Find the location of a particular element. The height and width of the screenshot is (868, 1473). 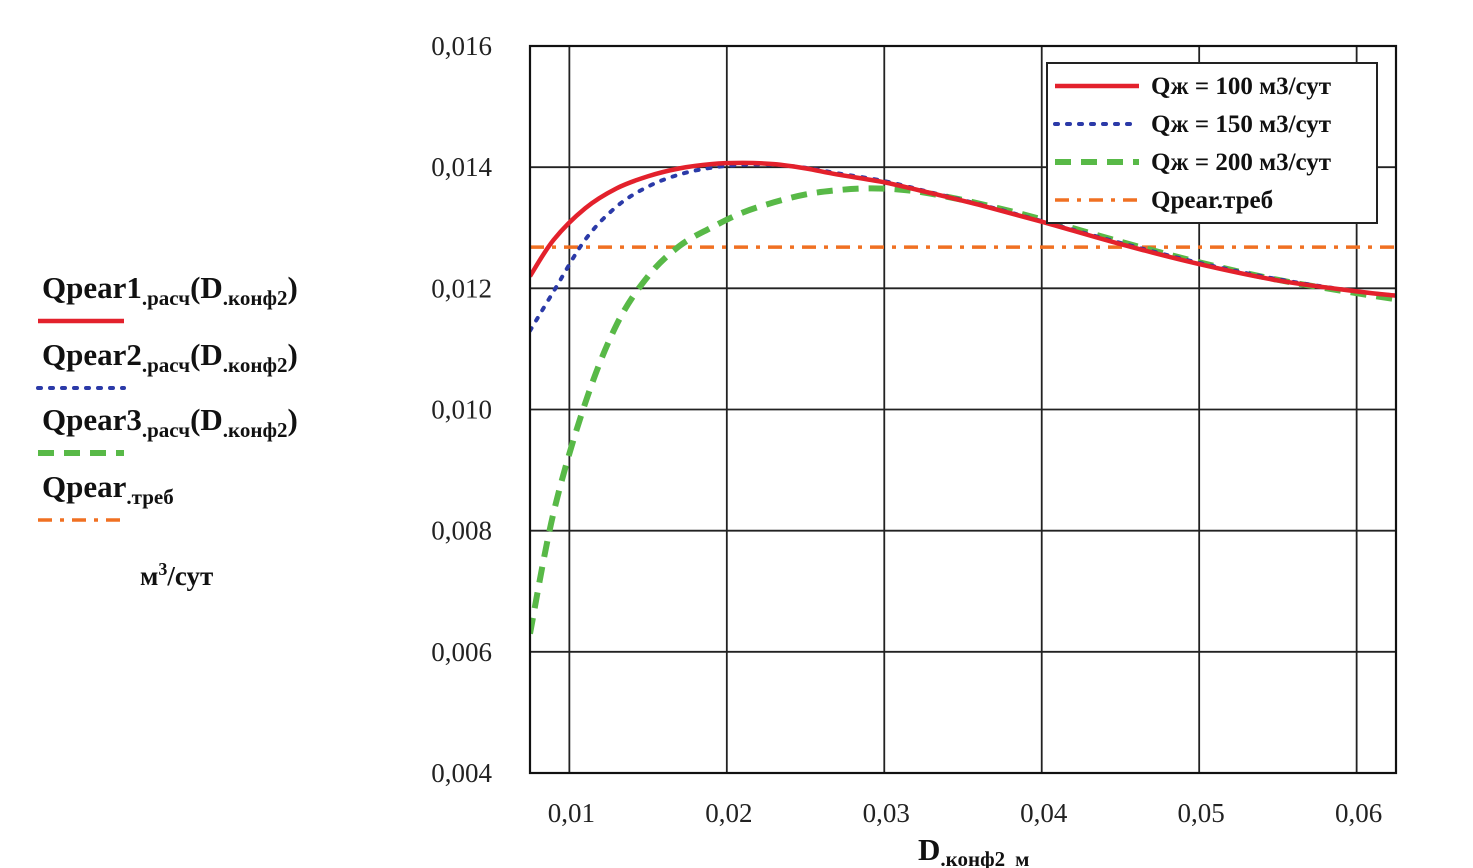

legend-label: Qpear.треб is located at coordinates (1212, 200).